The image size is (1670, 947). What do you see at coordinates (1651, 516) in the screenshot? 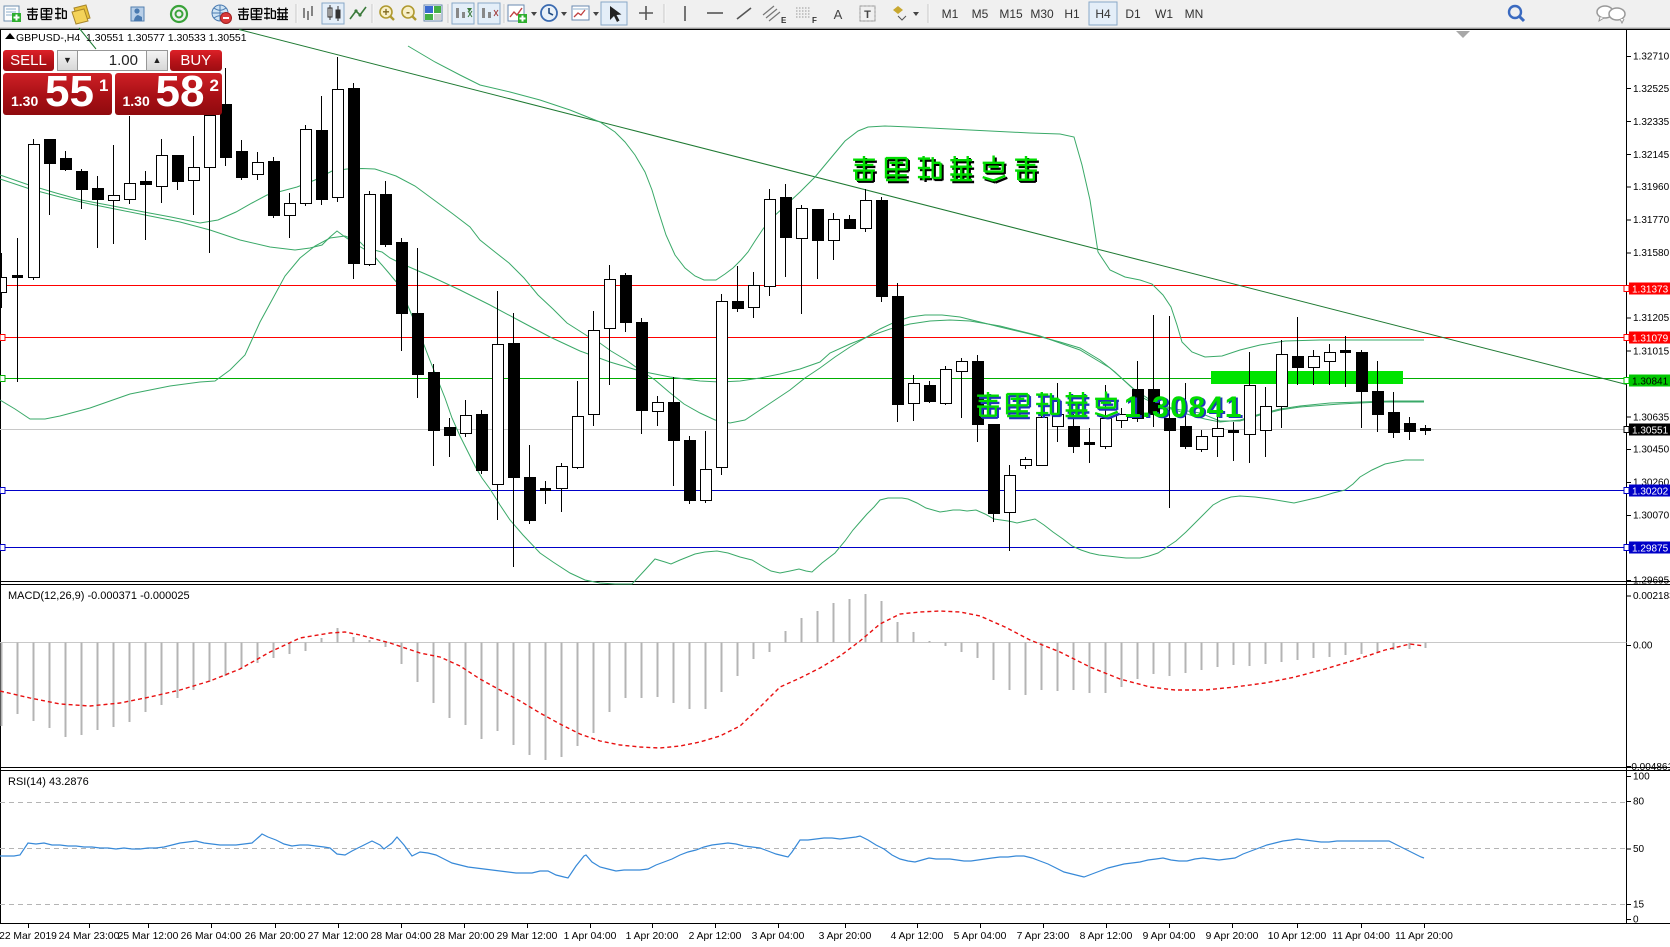
I see `svg-text: 1.30070` at bounding box center [1651, 516].